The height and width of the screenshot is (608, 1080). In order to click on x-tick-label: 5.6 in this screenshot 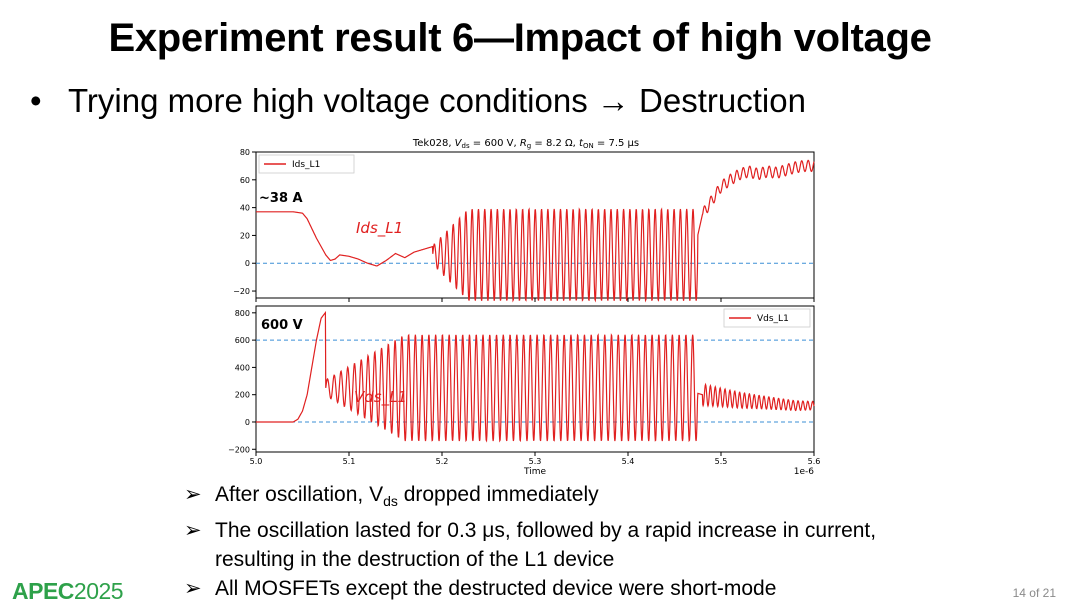, I will do `click(814, 461)`.